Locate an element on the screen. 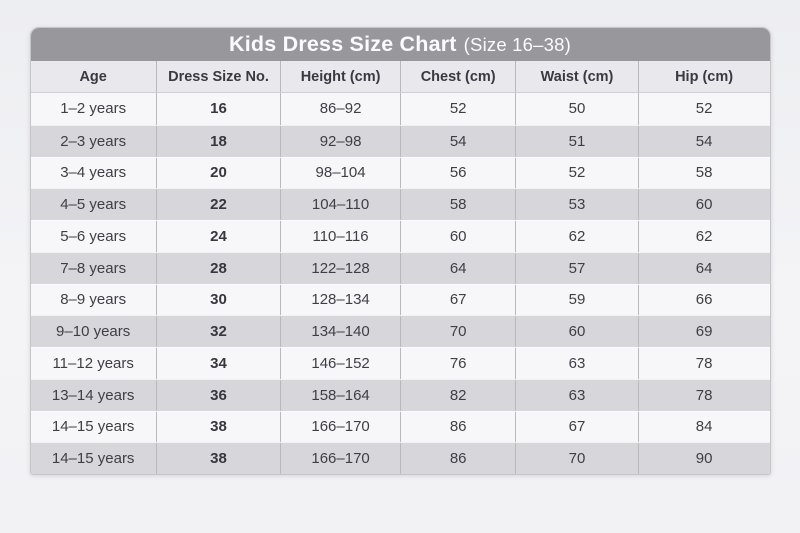 The height and width of the screenshot is (533, 800). table-cell: 30 is located at coordinates (219, 300).